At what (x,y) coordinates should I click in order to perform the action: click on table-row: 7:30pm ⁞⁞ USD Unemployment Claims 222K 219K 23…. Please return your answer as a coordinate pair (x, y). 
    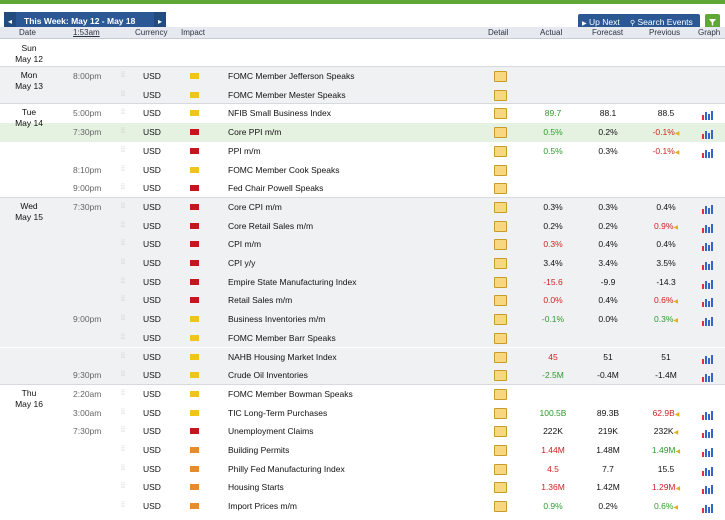
    Looking at the image, I should click on (362, 431).